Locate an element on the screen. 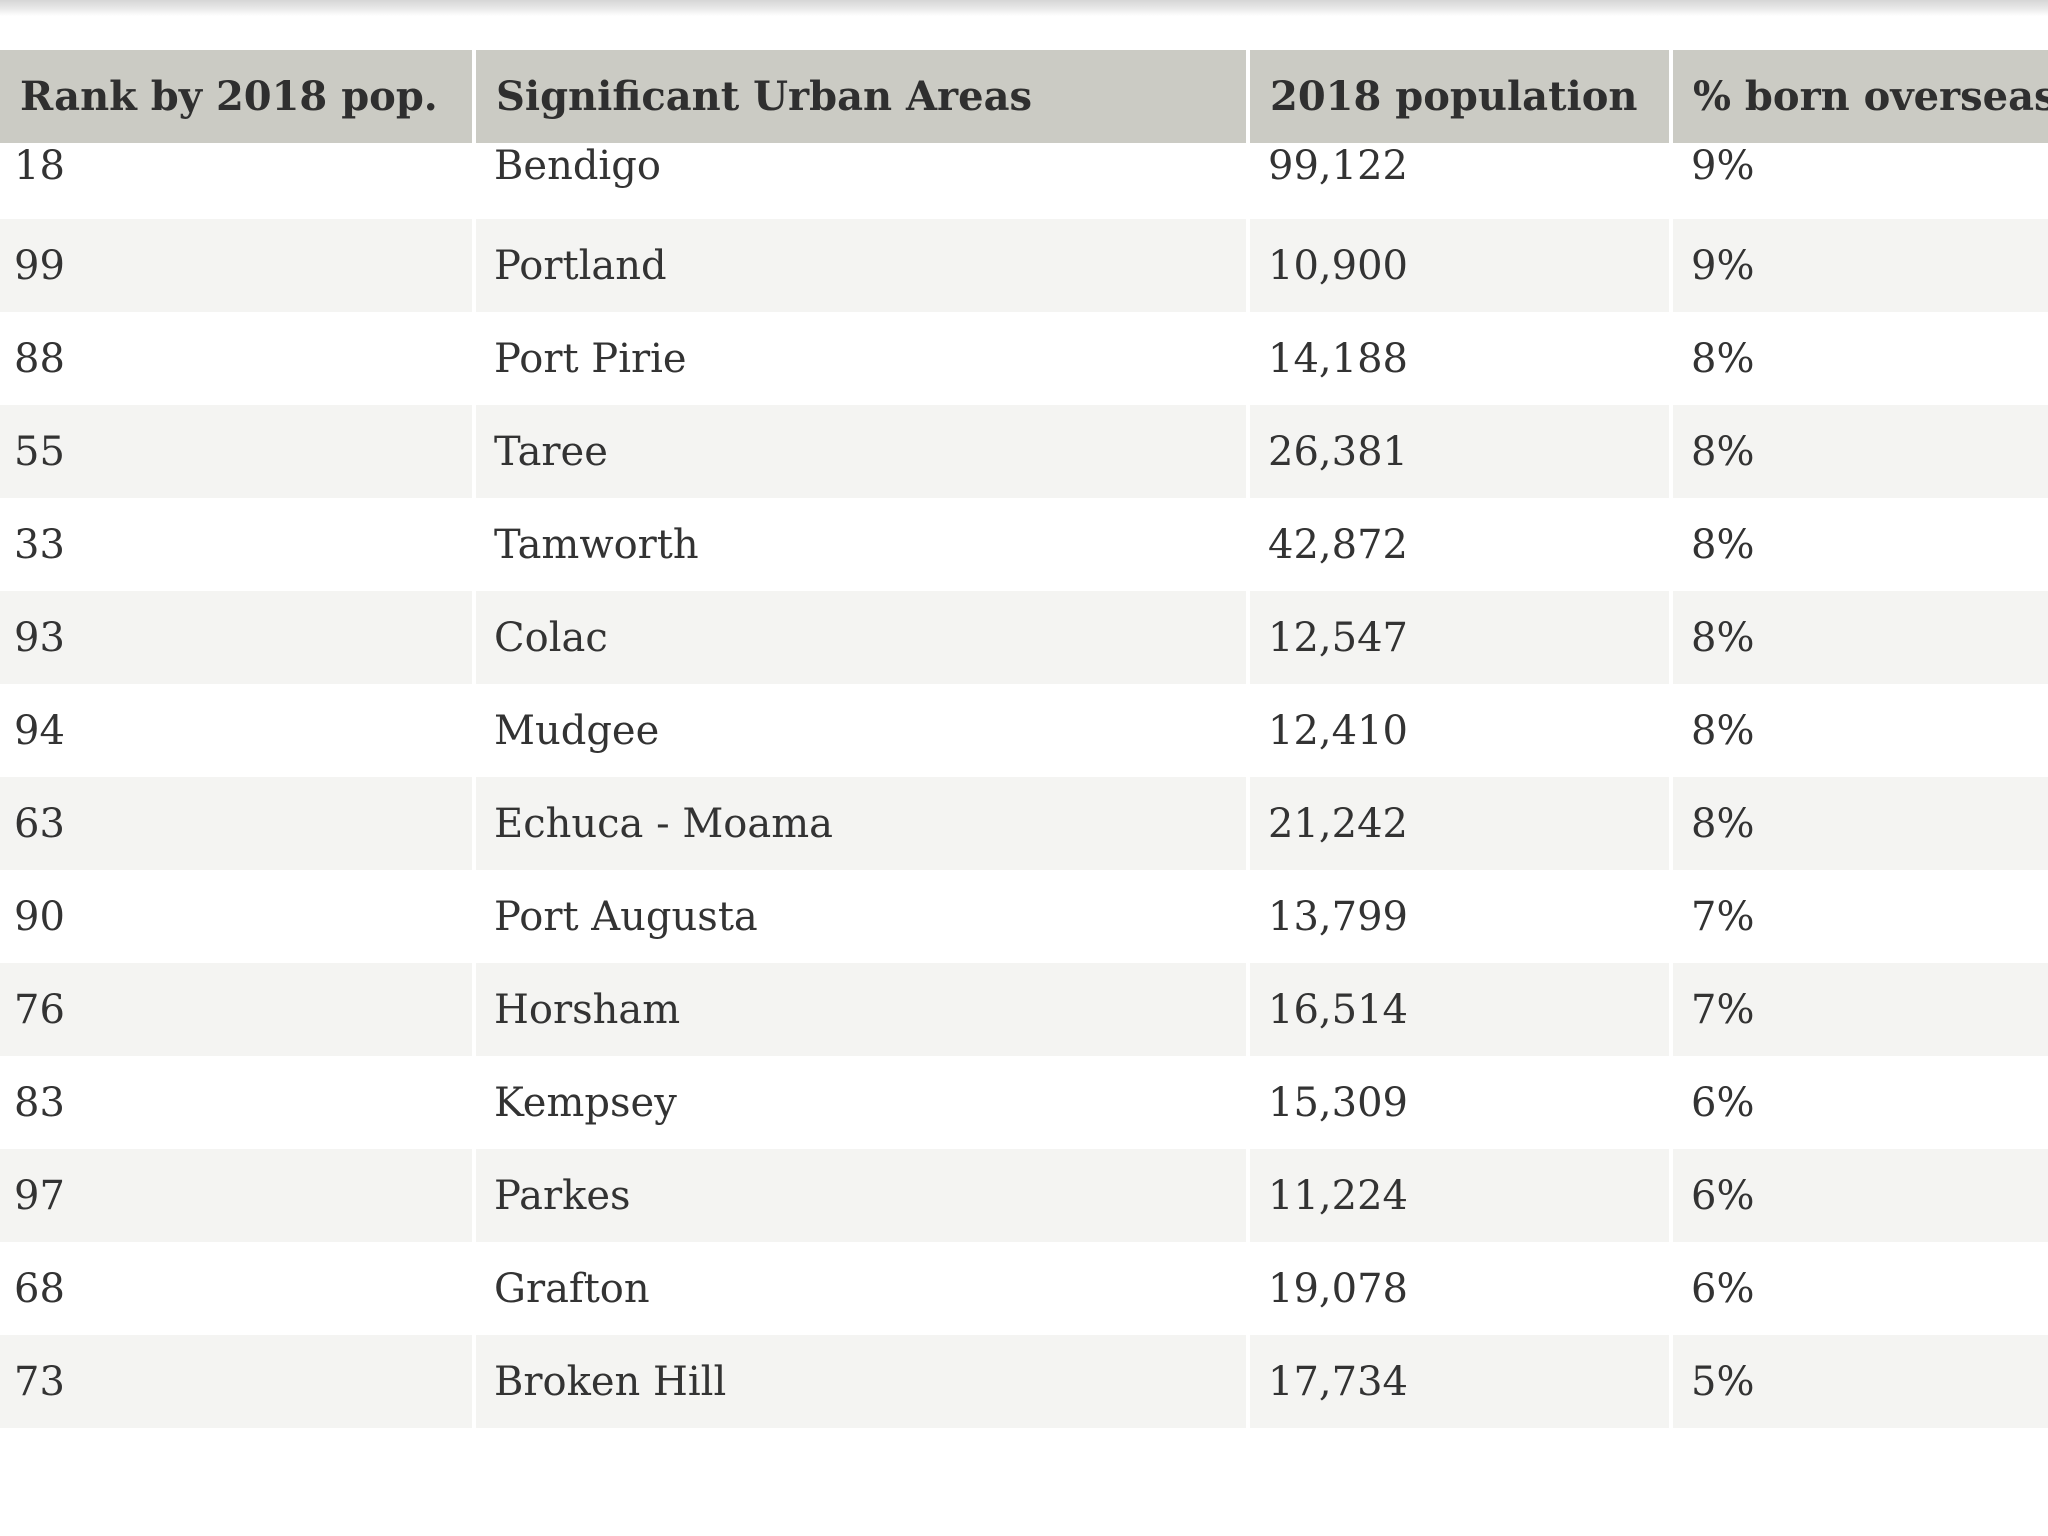 Image resolution: width=2048 pixels, height=1536 pixels. cell-rank: 18 is located at coordinates (238, 181).